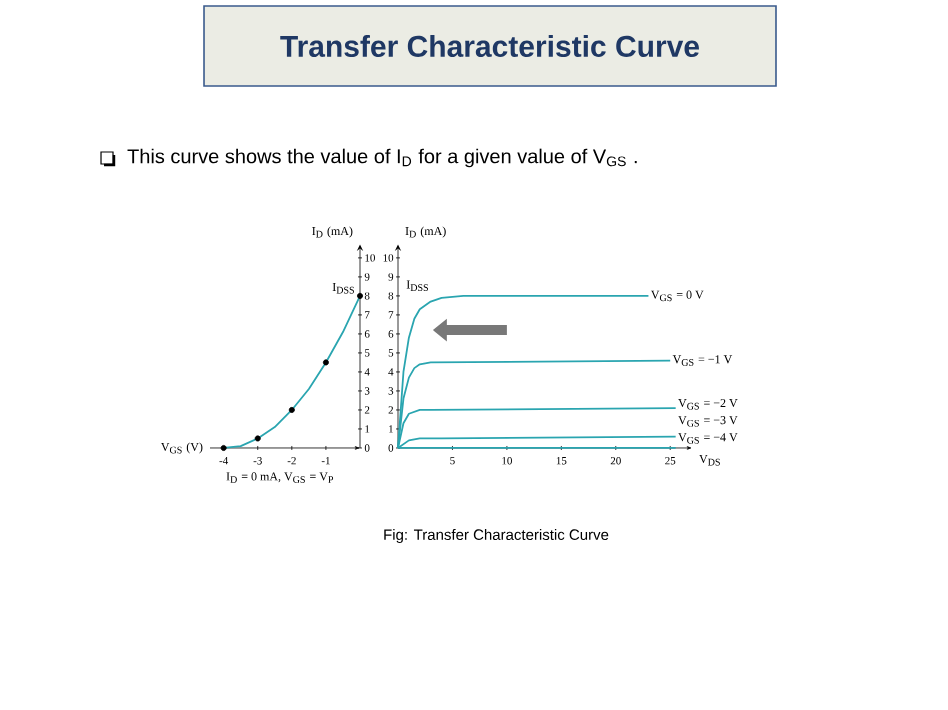 The height and width of the screenshot is (710, 948). Describe the element at coordinates (489, 45) in the screenshot. I see `text: Transfer Characteristic Curve` at that location.